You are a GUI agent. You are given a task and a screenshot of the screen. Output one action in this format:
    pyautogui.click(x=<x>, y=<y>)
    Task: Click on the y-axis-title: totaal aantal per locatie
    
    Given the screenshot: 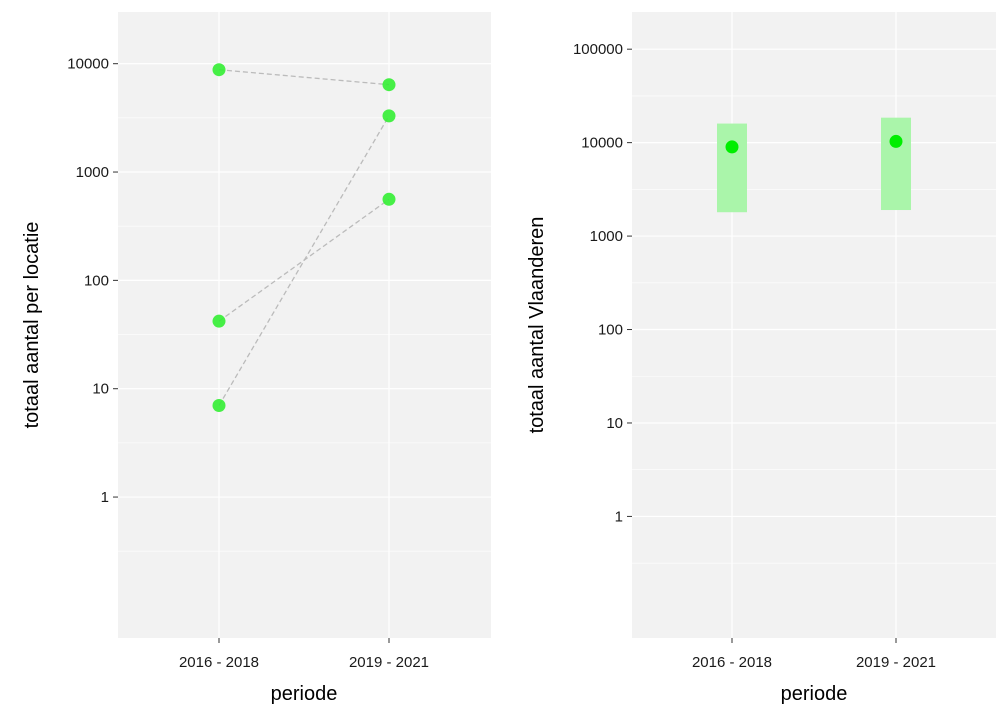 What is the action you would take?
    pyautogui.click(x=32, y=325)
    